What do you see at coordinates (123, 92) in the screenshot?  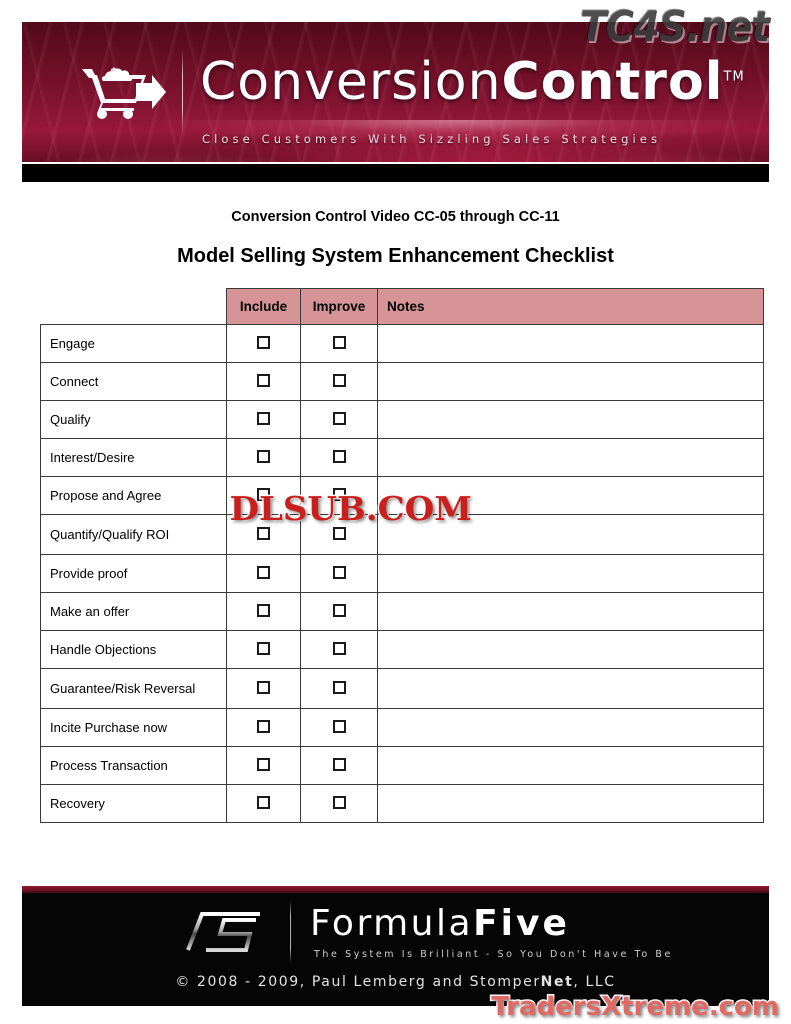 I see `shopping-cart-with-money-arrow-icon: $` at bounding box center [123, 92].